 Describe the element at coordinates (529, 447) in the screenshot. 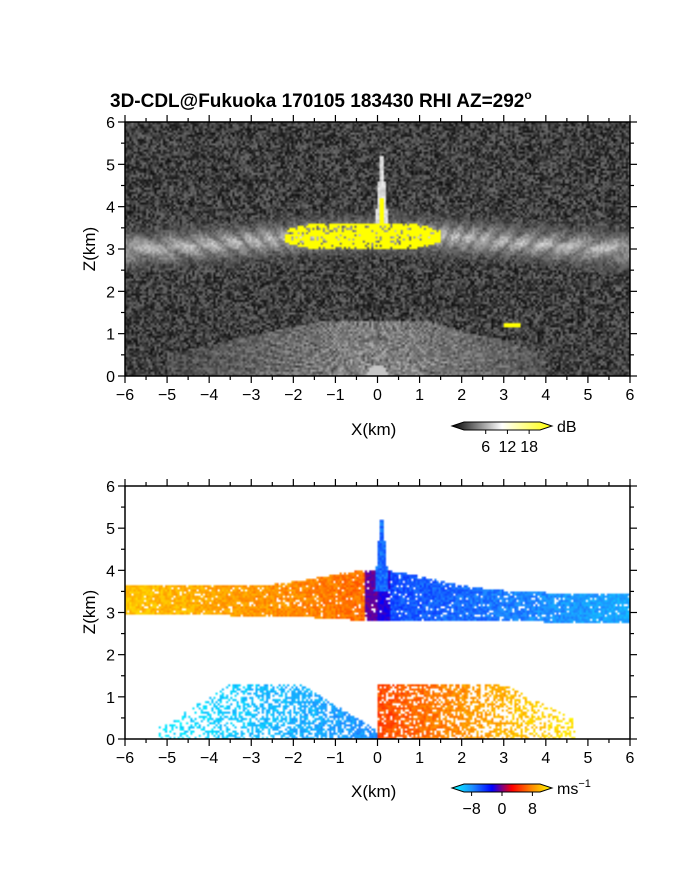

I see `reflectivity-colorbar-tick-label: 18` at that location.